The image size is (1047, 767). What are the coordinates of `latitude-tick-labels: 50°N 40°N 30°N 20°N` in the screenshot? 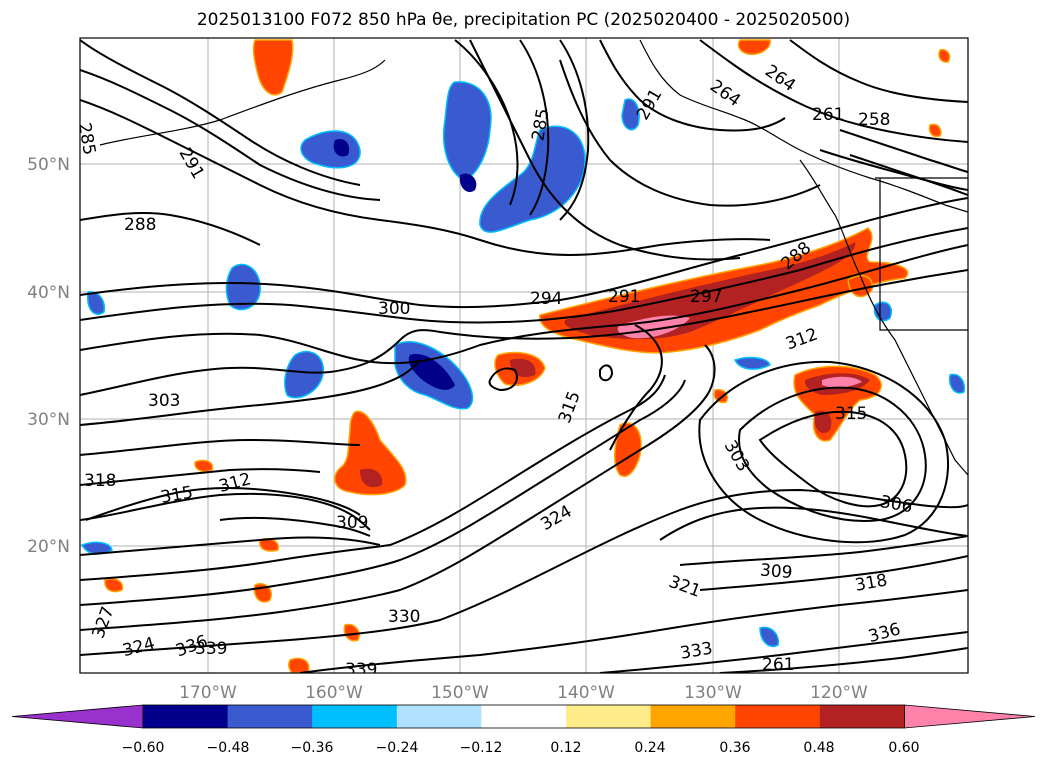 It's located at (48, 356).